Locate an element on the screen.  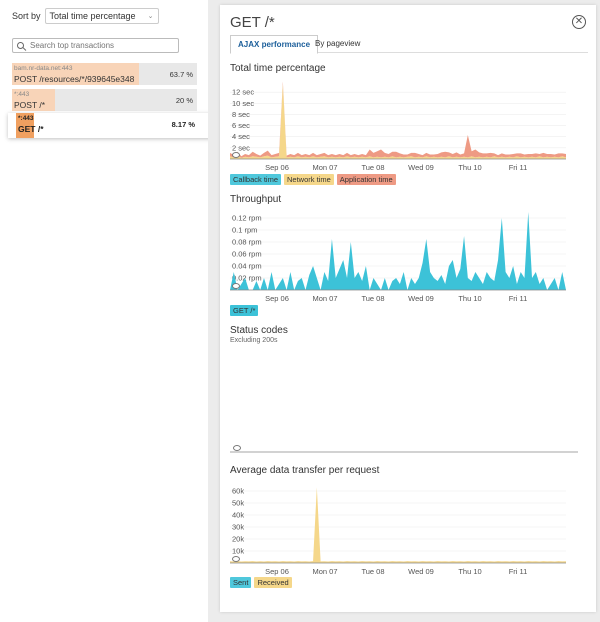
y-tick-label: 20k is located at coordinates (238, 539).